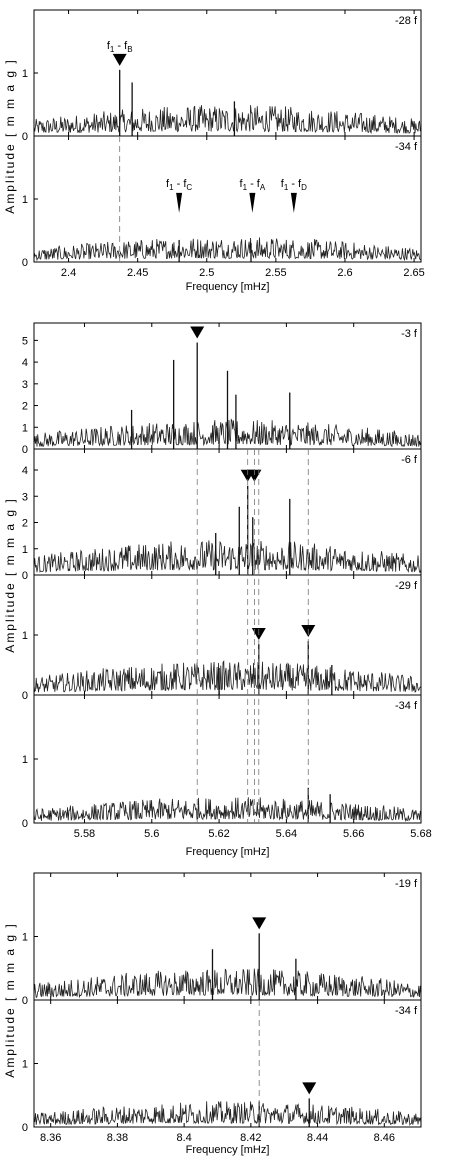 This screenshot has width=452, height=1163. I want to click on panel-label: -29 f, so click(406, 586).